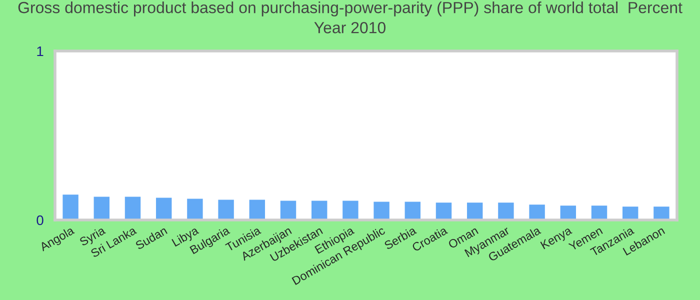  What do you see at coordinates (40, 220) in the screenshot?
I see `y-tick-label: 0` at bounding box center [40, 220].